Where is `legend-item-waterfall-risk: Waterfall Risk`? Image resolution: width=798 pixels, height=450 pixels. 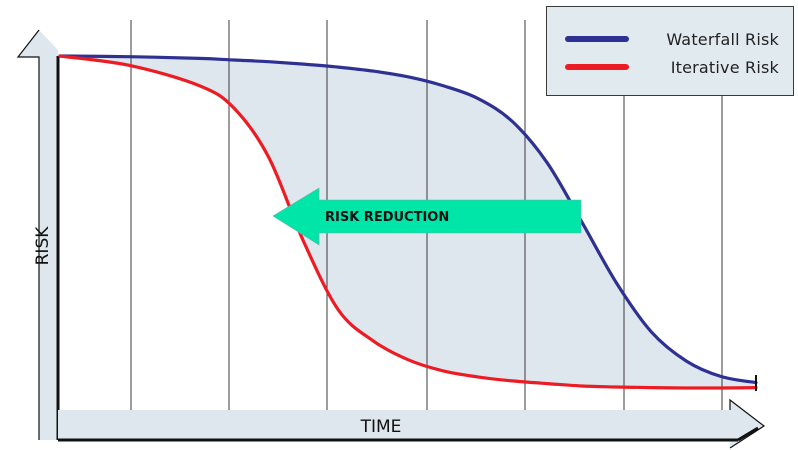 legend-item-waterfall-risk: Waterfall Risk is located at coordinates (672, 39).